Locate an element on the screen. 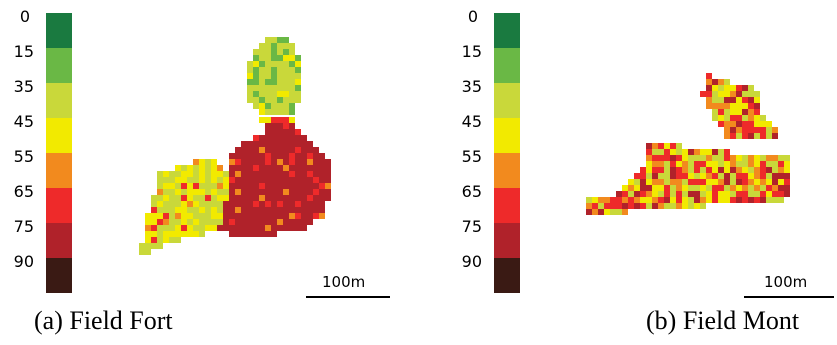 The width and height of the screenshot is (837, 345). scale-bar is located at coordinates (789, 297).